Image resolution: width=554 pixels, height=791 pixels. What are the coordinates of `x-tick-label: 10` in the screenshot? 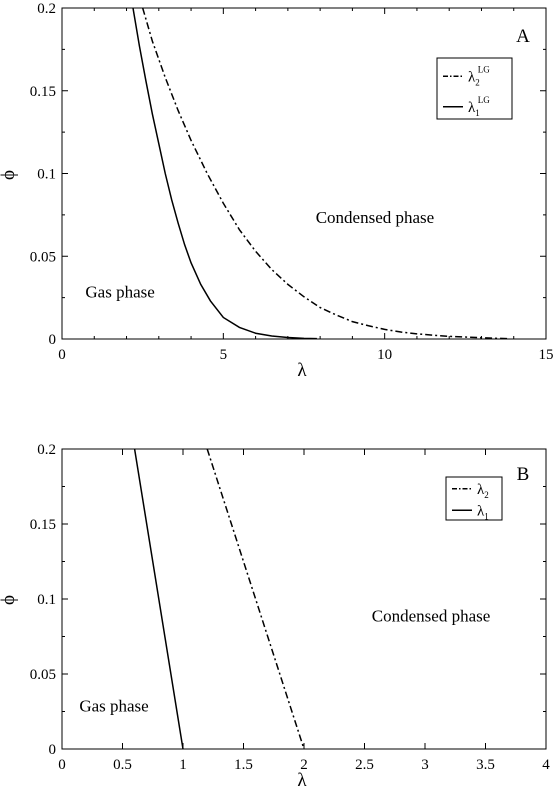 It's located at (384, 355).